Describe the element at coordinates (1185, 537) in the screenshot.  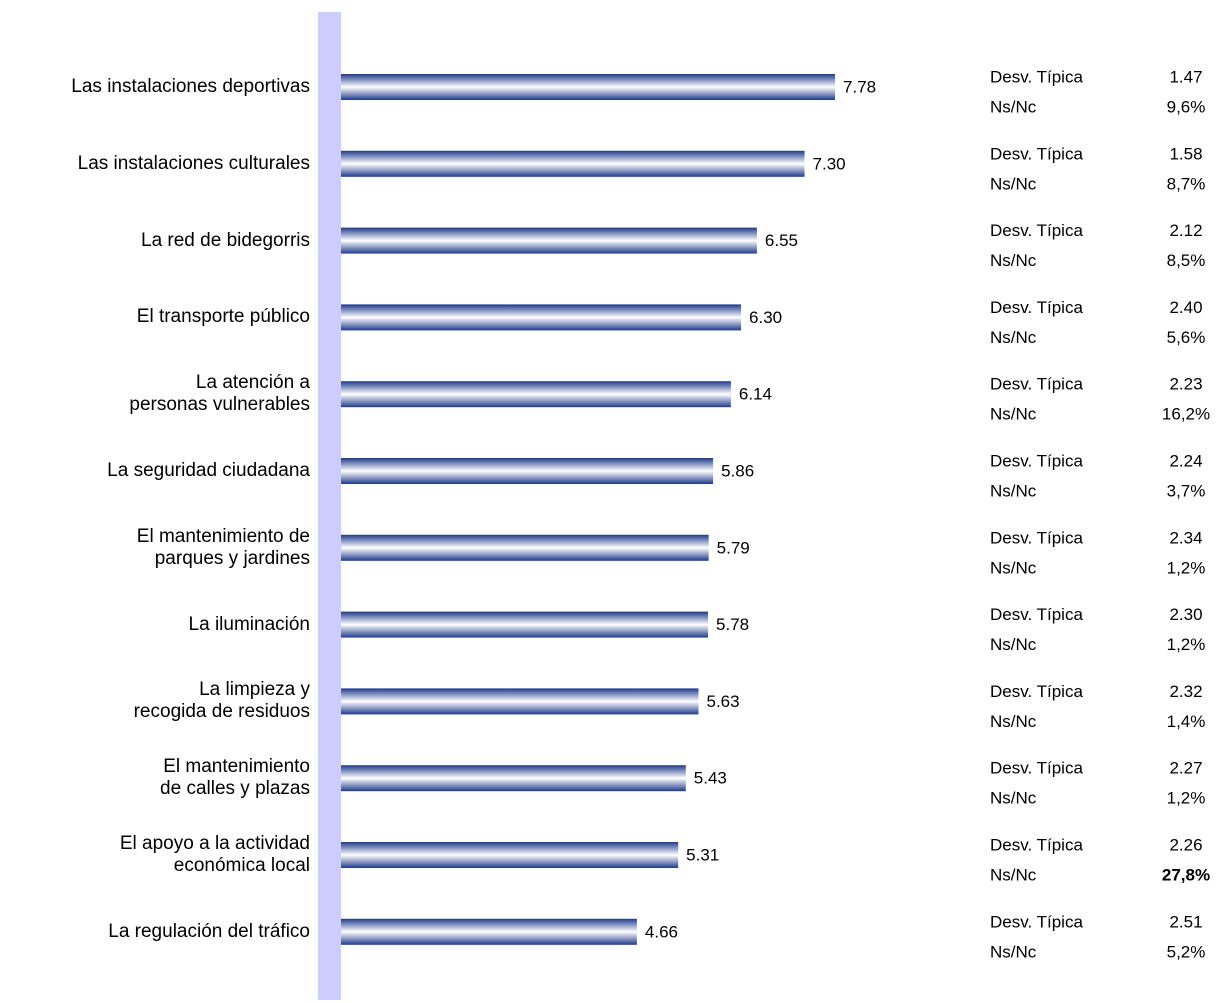
I see `std-dev-value: 2.34` at that location.